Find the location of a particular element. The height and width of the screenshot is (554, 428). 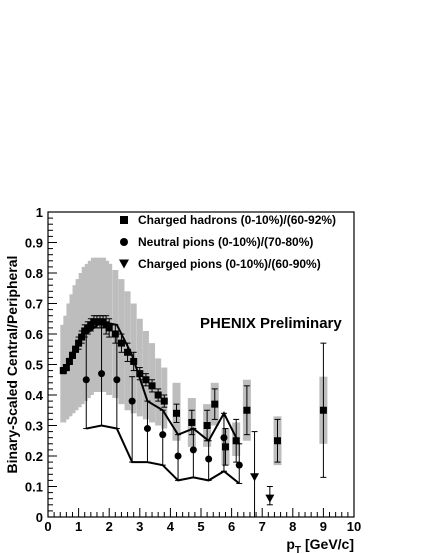

y-tick-label: 0.9 is located at coordinates (34, 243).